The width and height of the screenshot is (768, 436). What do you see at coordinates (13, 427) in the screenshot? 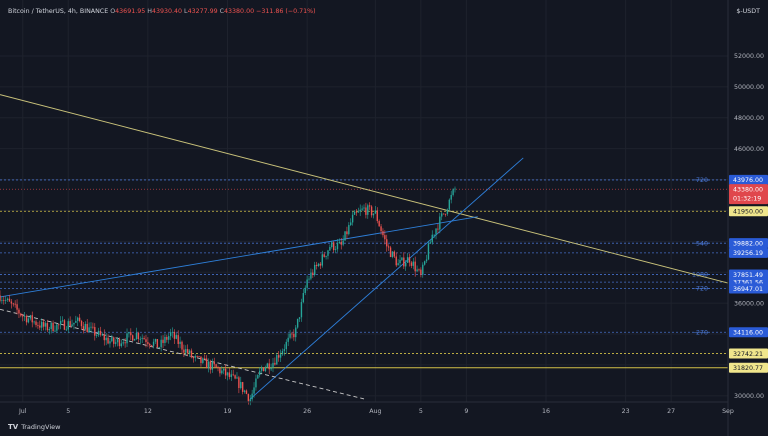
I see `tradingview-icon: 𝗧𝗩` at bounding box center [13, 427].